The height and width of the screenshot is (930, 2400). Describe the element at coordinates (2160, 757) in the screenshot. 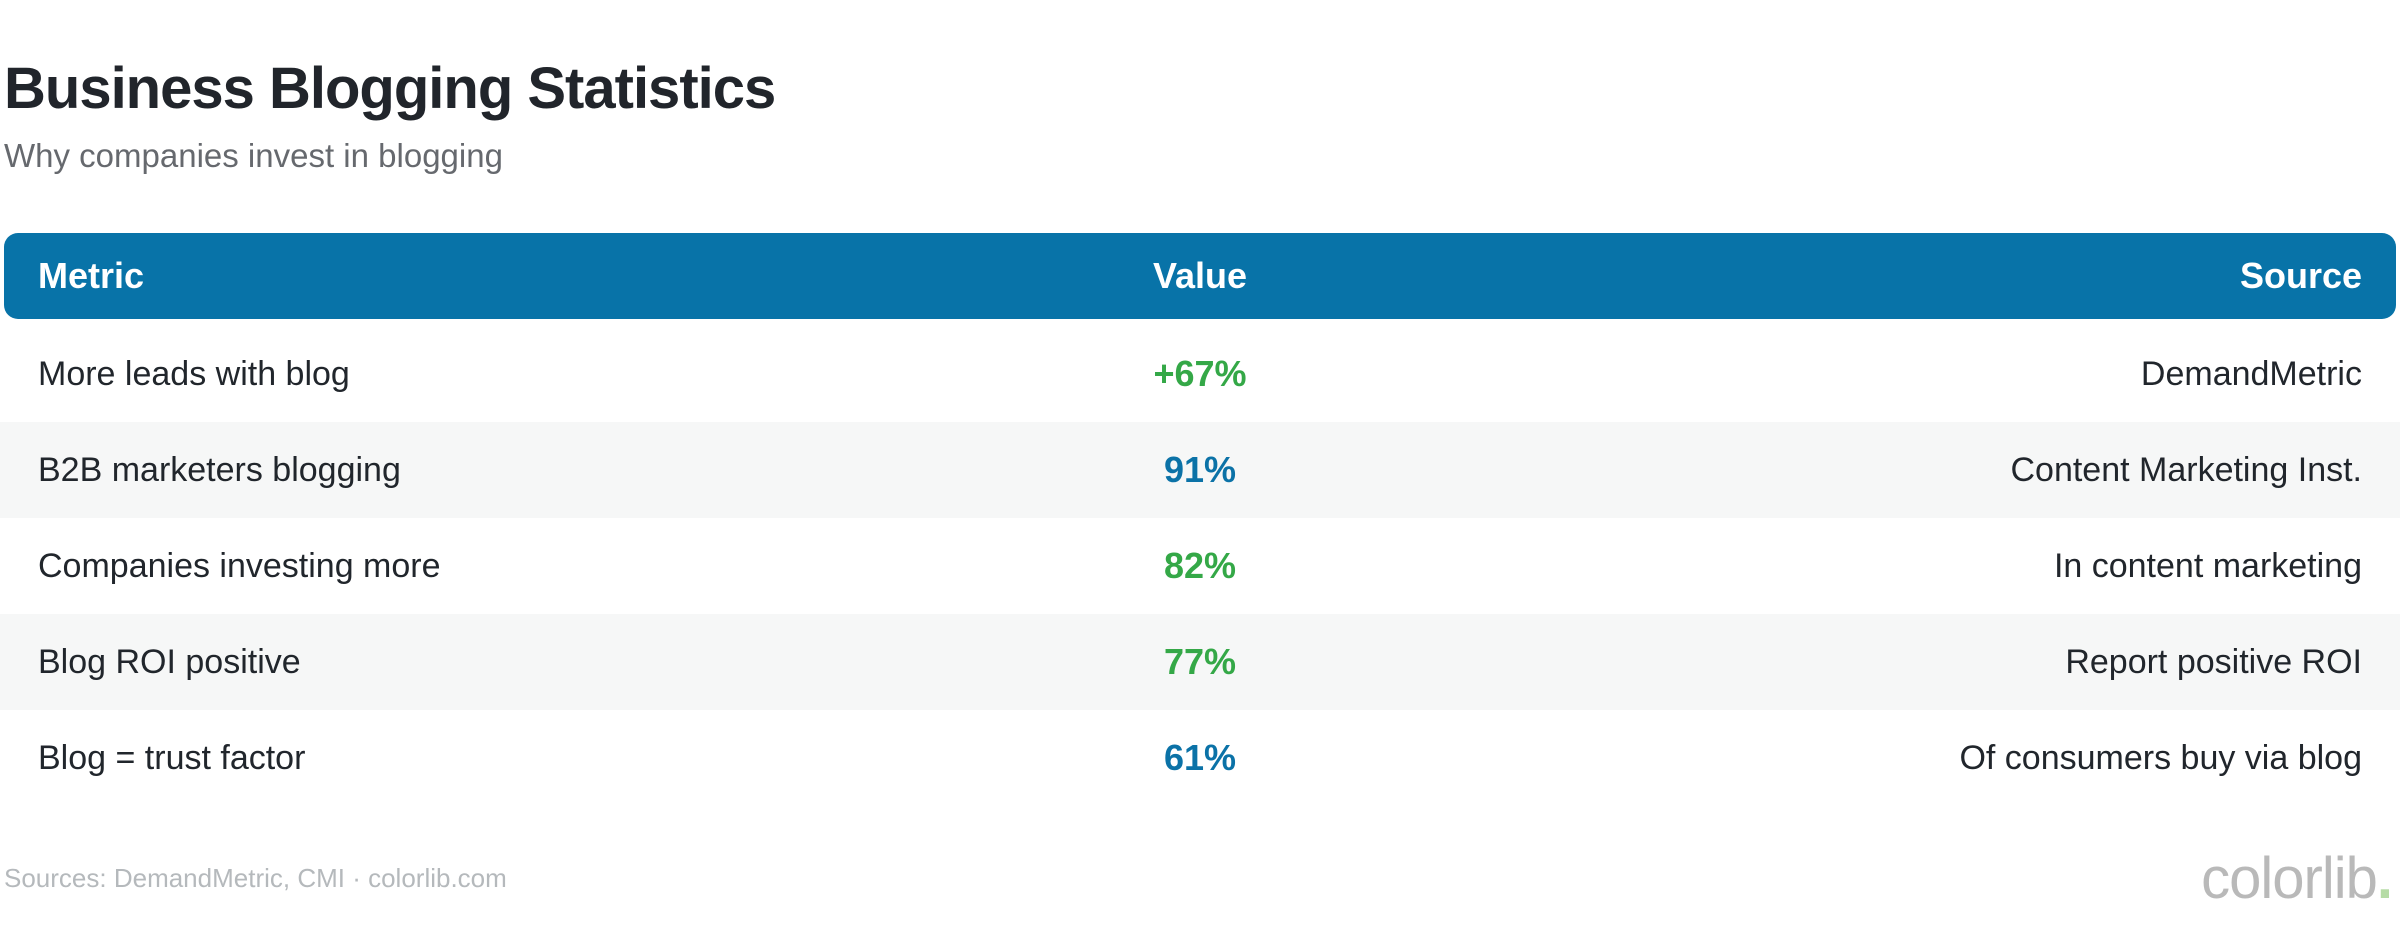

I see `cell-source: Of consumers buy via blog` at that location.